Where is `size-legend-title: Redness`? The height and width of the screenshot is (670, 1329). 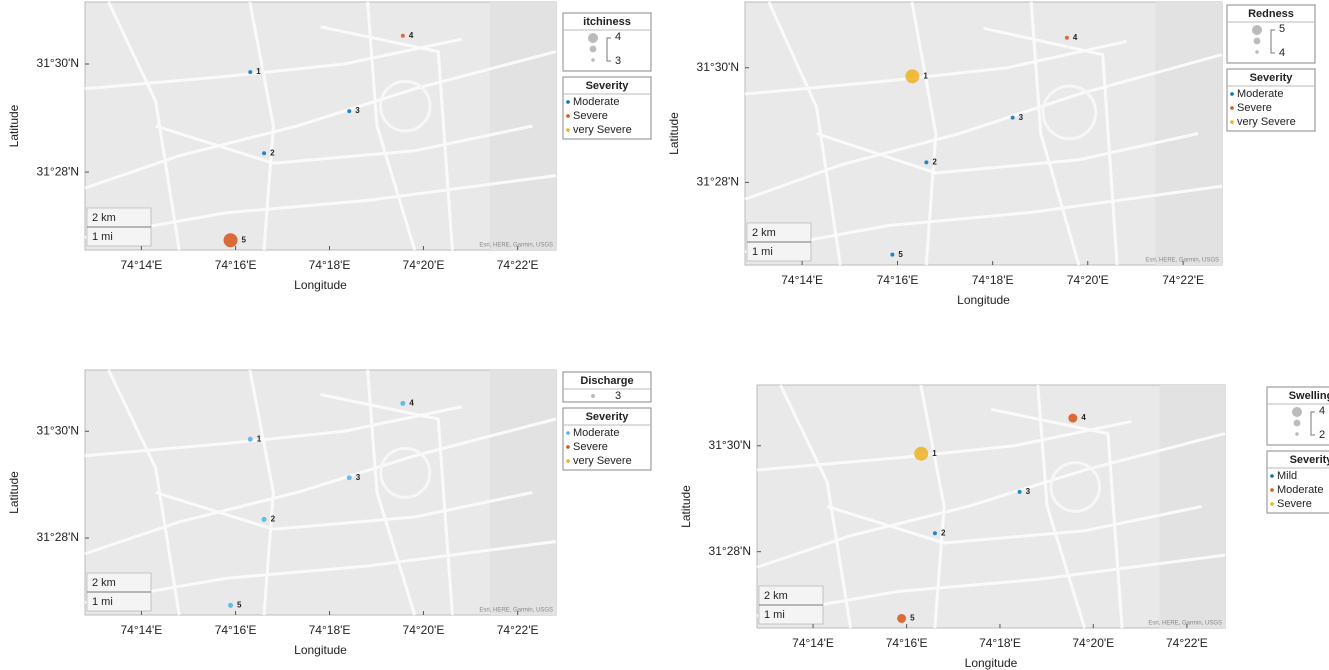
size-legend-title: Redness is located at coordinates (1271, 14).